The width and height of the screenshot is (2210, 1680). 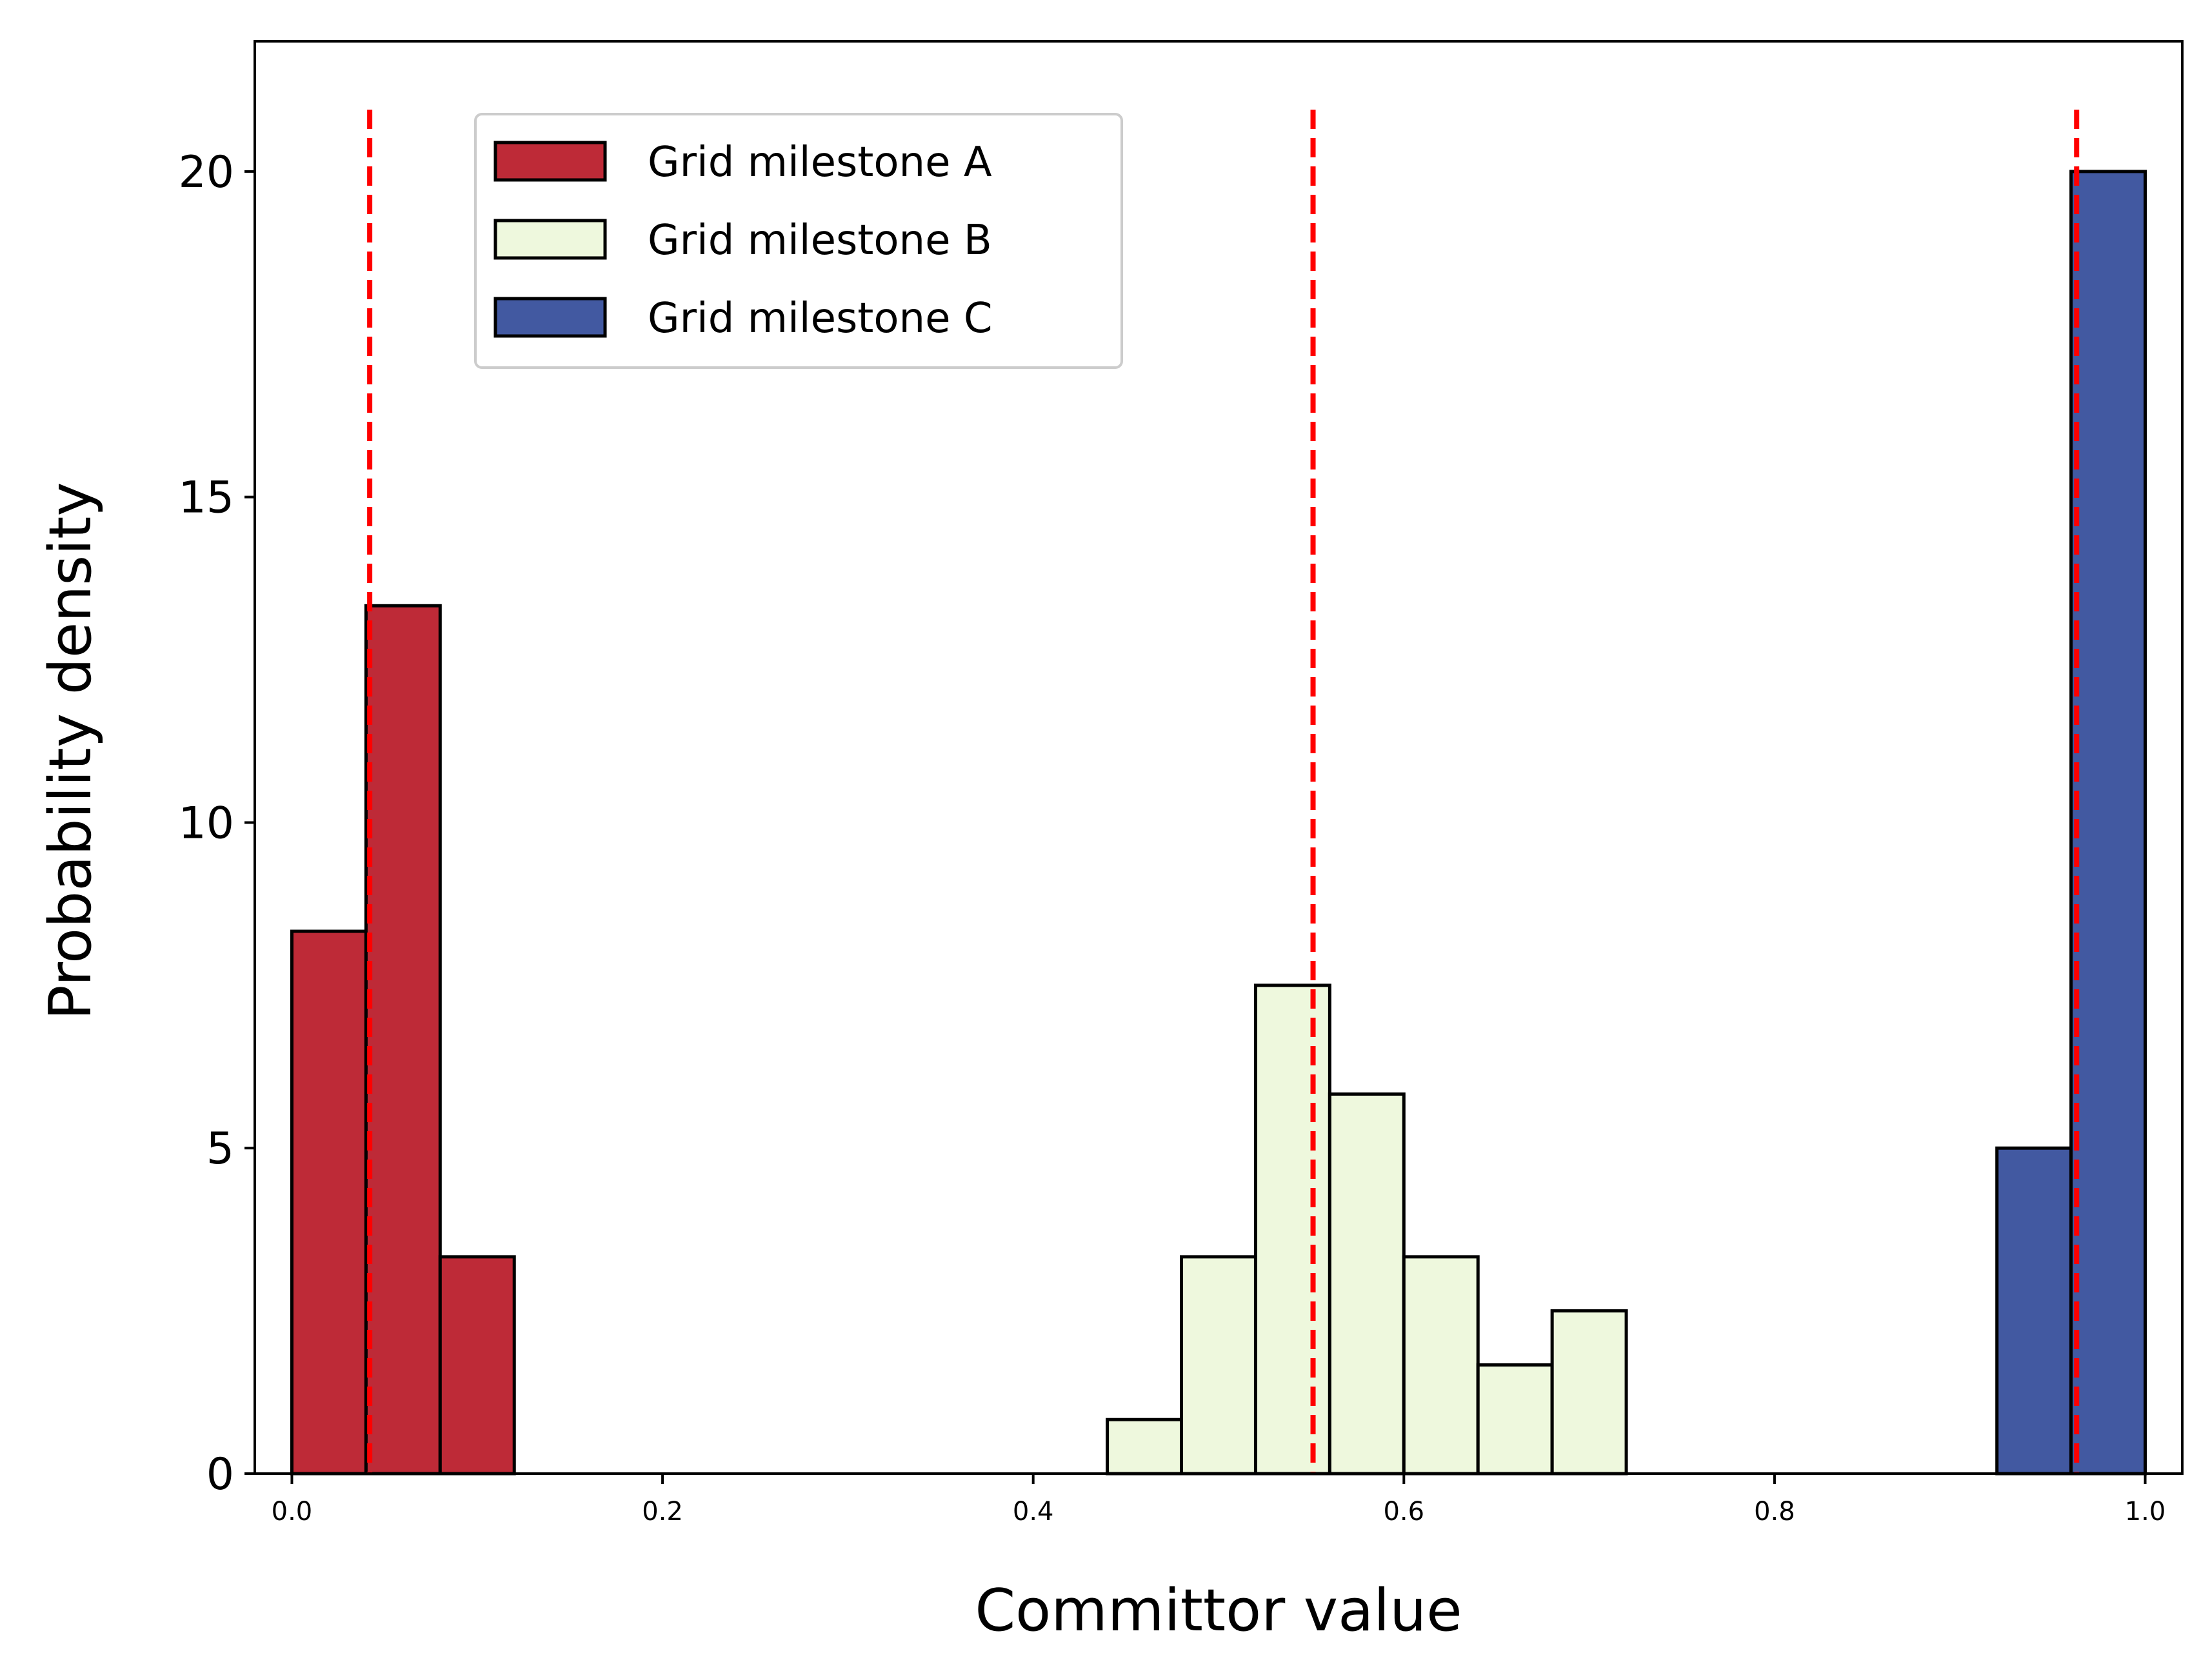 What do you see at coordinates (71, 751) in the screenshot?
I see `y-axis-label: Probability density` at bounding box center [71, 751].